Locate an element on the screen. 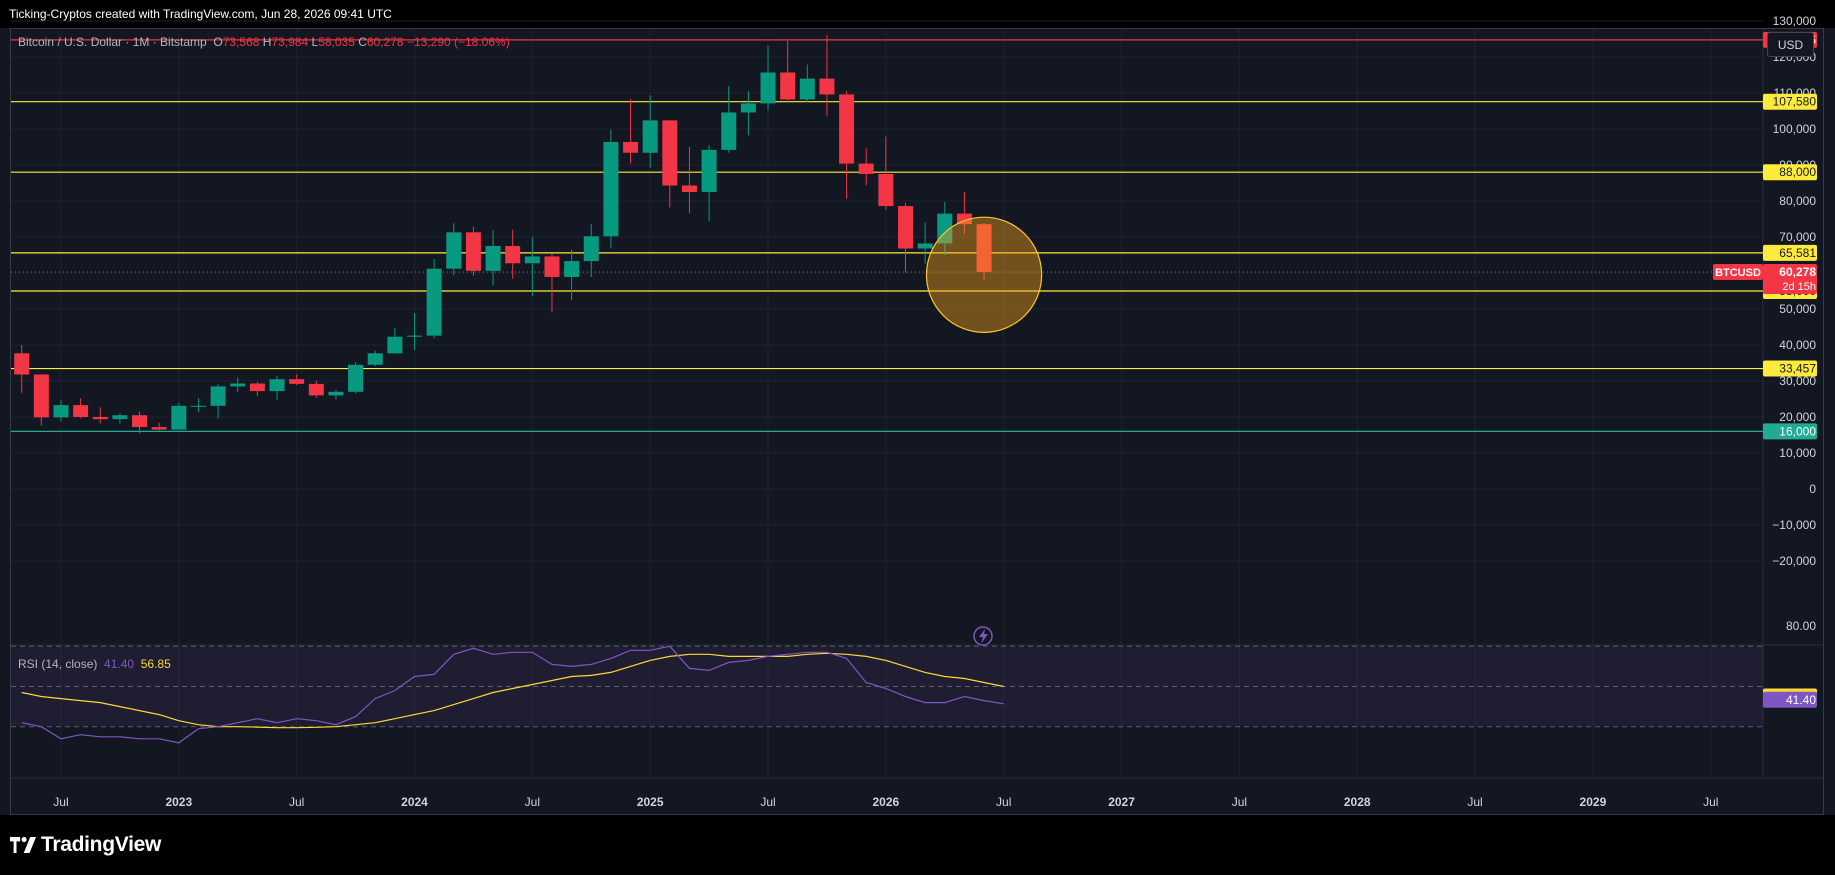  high-value: 73,984 is located at coordinates (290, 42).